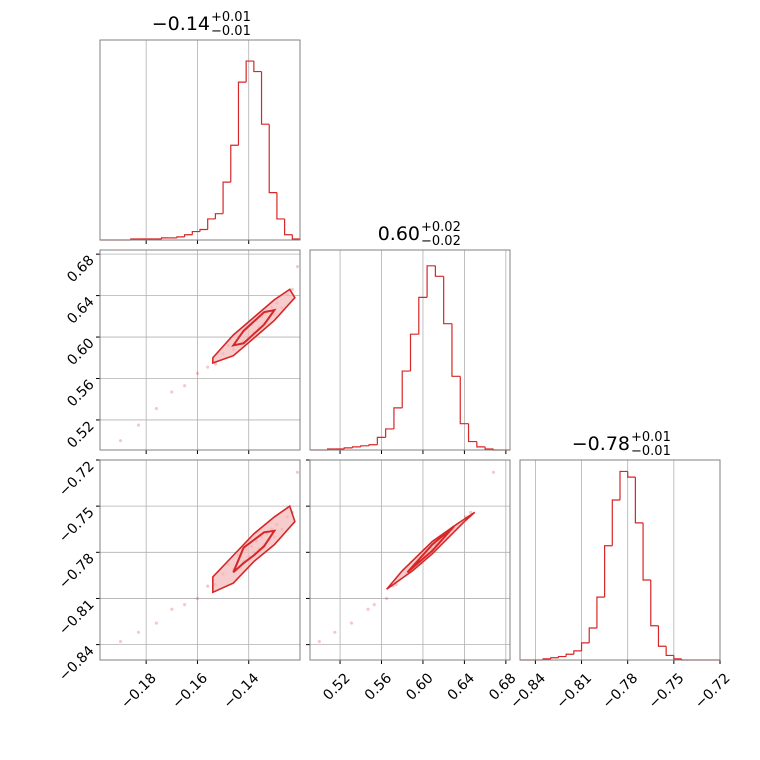  What do you see at coordinates (80, 310) in the screenshot?
I see `y-tick-label: 0.64` at bounding box center [80, 310].